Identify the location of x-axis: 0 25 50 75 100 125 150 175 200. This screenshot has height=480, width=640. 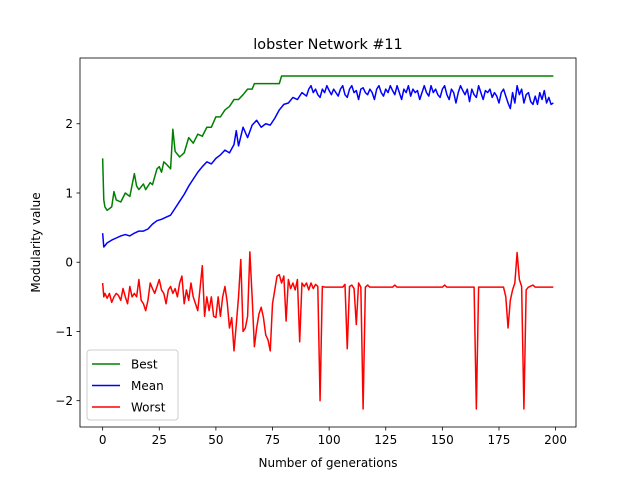
(333, 437).